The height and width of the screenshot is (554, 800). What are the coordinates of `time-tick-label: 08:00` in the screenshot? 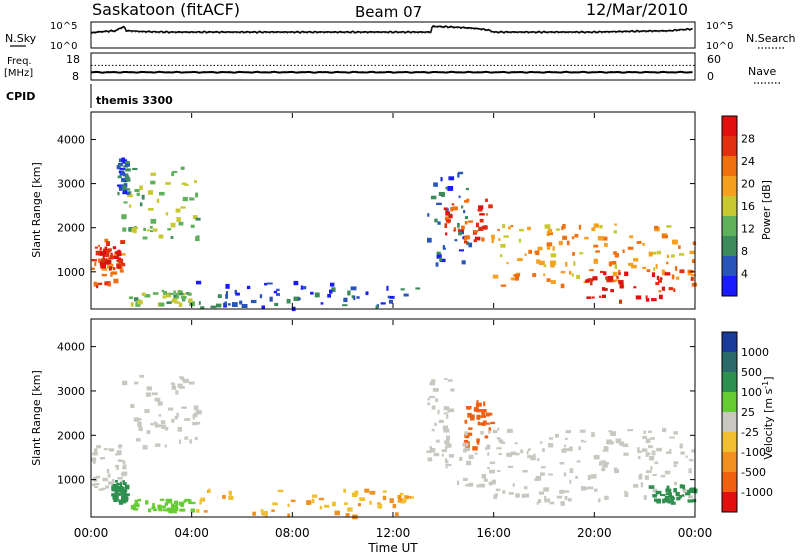 It's located at (292, 533).